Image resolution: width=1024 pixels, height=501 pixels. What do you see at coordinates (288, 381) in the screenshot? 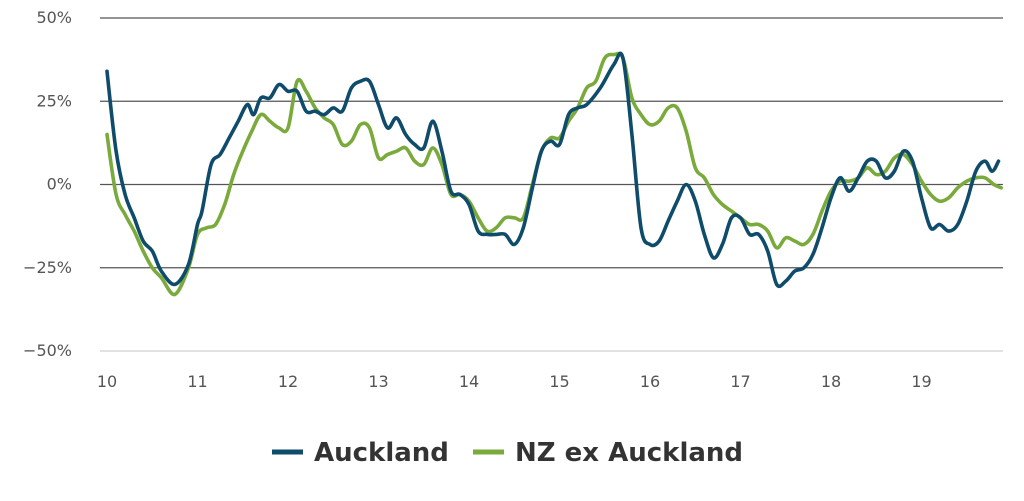
I see `x-tick-label: 12` at bounding box center [288, 381].